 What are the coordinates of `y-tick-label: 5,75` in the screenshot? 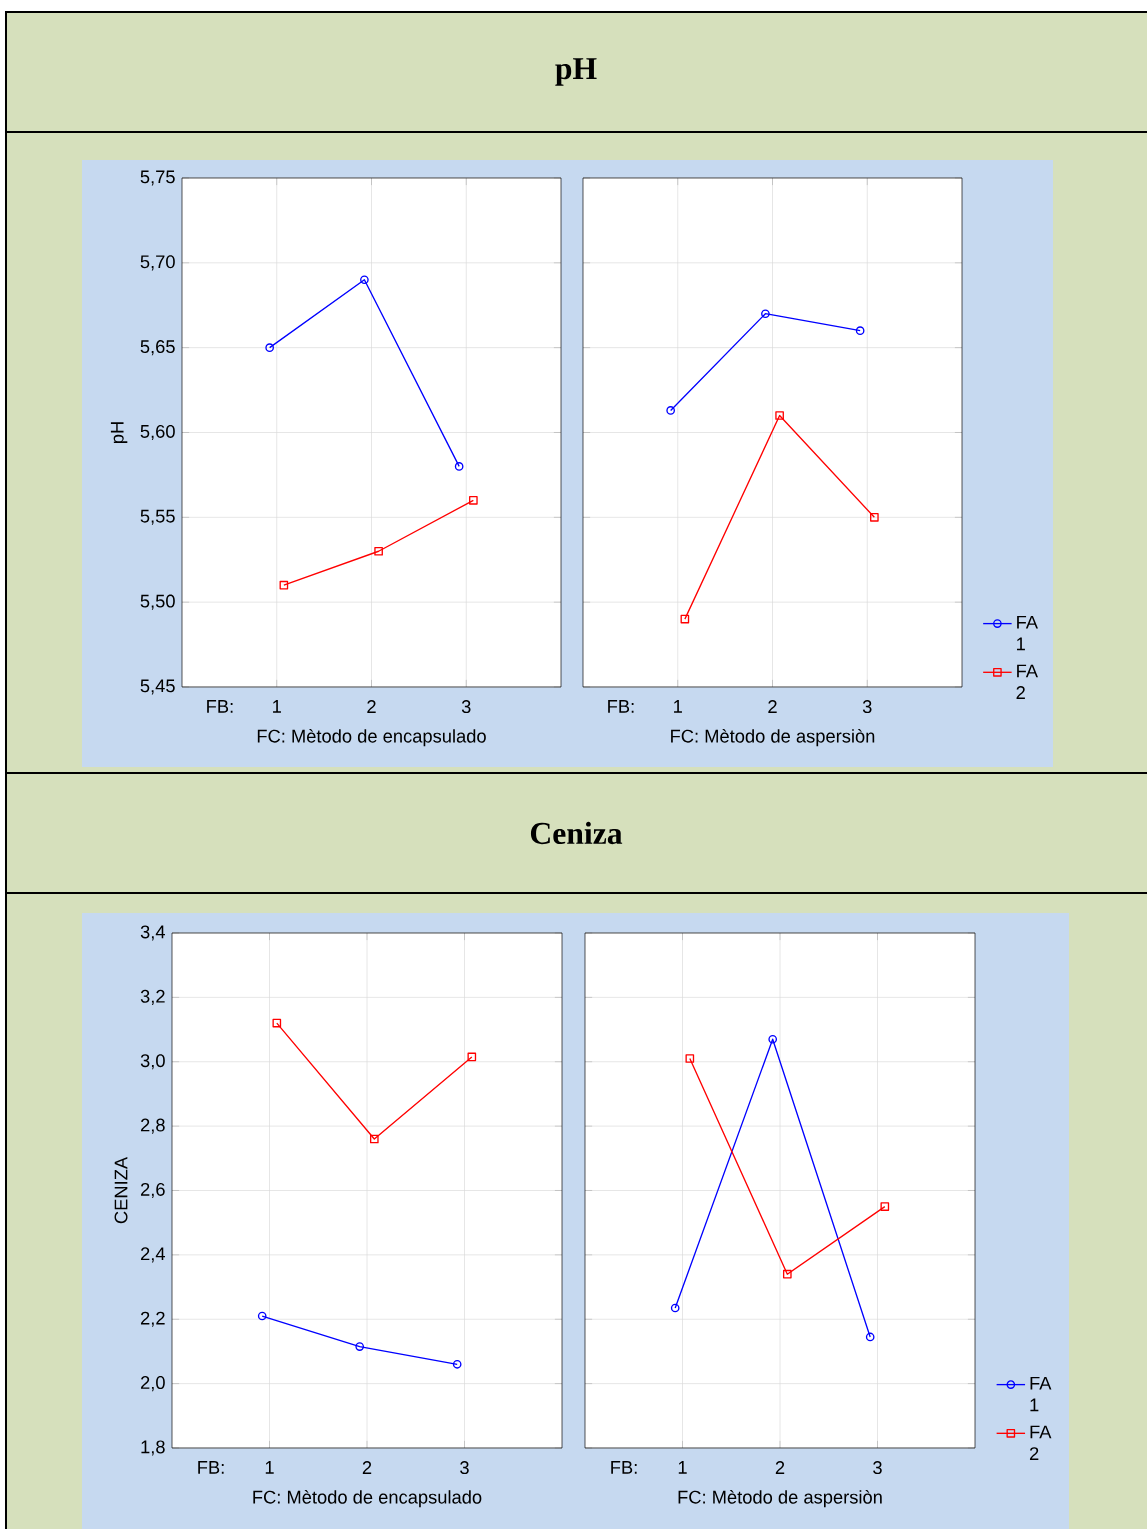 It's located at (157, 178).